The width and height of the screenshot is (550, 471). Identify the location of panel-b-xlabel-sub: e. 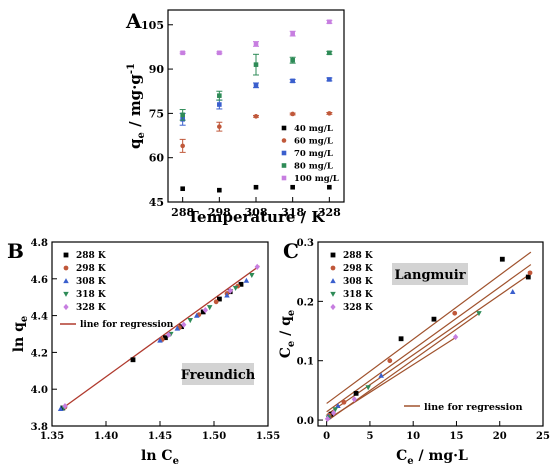
(176, 461).